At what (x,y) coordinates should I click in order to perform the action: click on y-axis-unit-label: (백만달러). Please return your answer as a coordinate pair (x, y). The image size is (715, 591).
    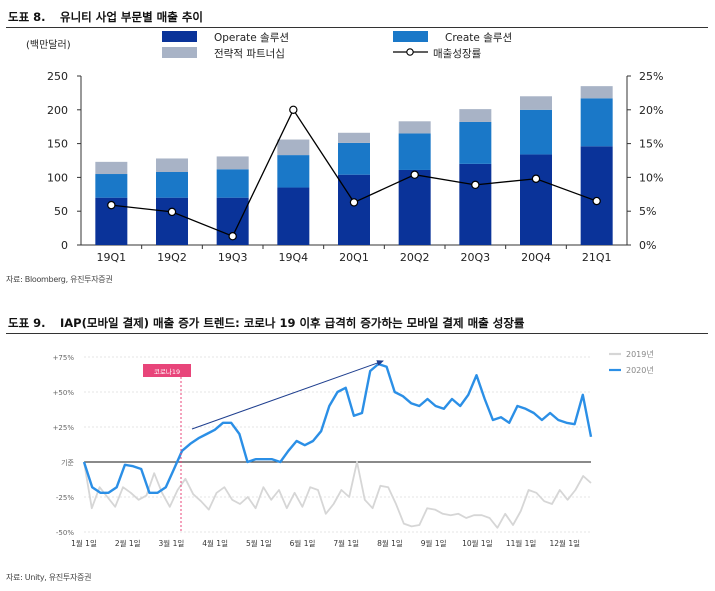
    Looking at the image, I should click on (48, 45).